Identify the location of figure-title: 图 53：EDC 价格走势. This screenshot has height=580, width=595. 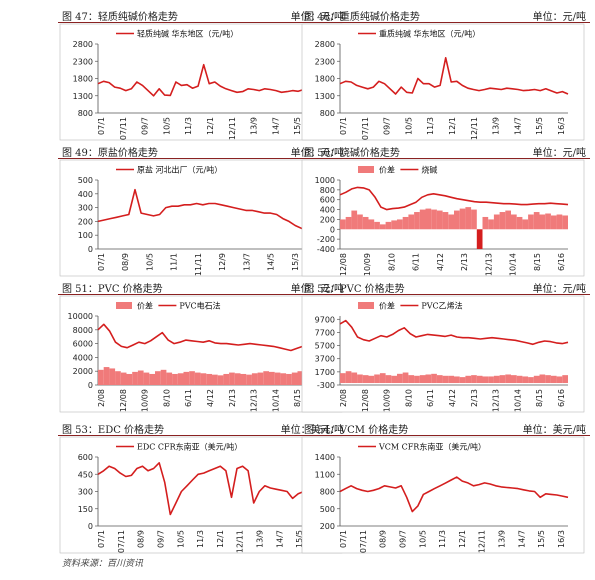
(113, 430).